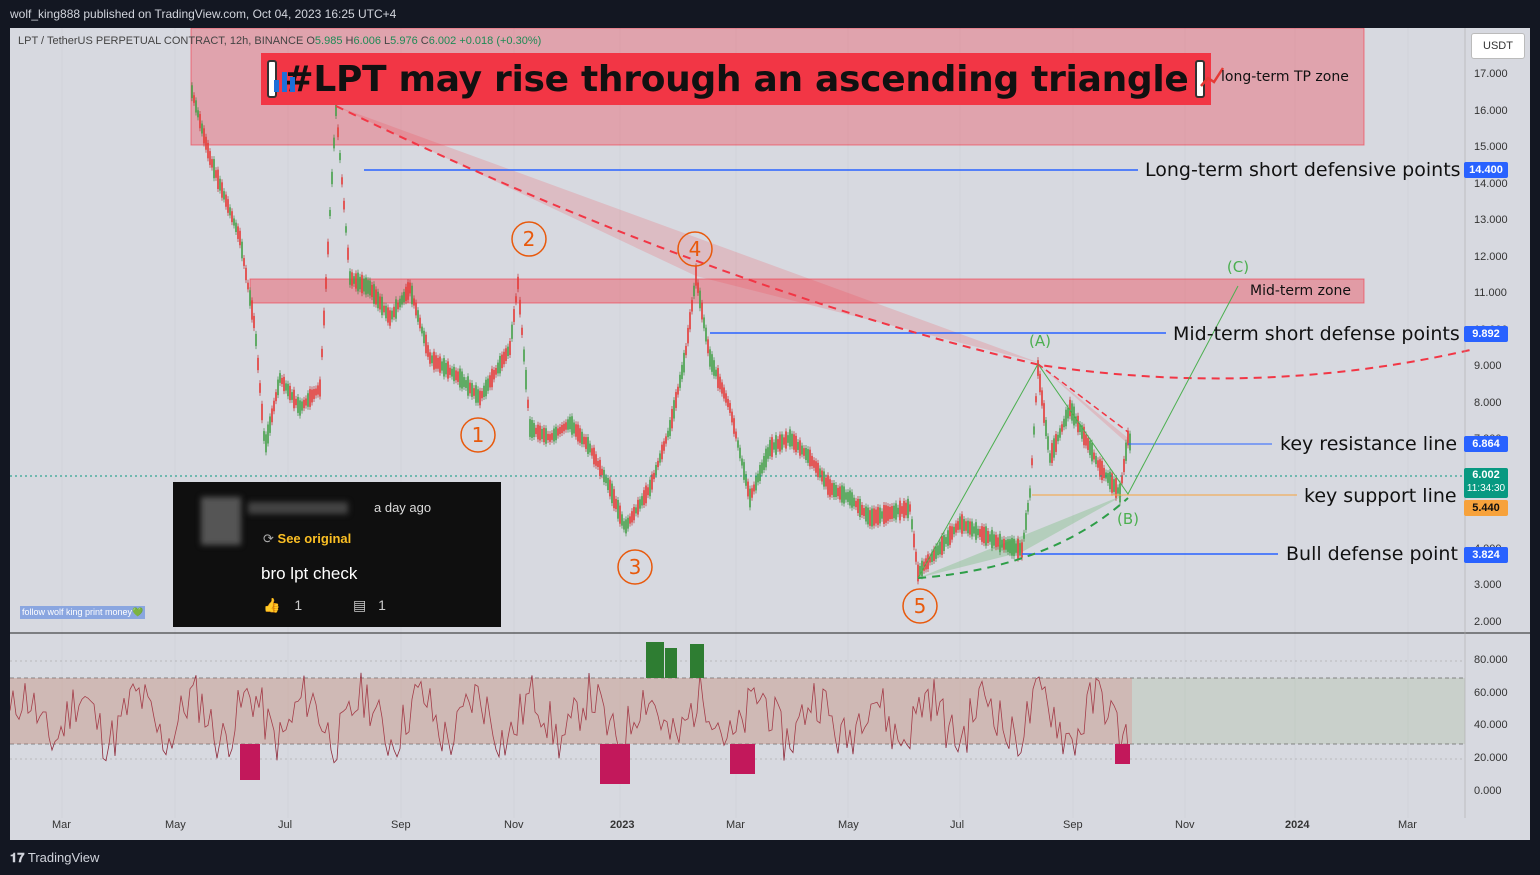  I want to click on abc-label: (A), so click(1040, 341).